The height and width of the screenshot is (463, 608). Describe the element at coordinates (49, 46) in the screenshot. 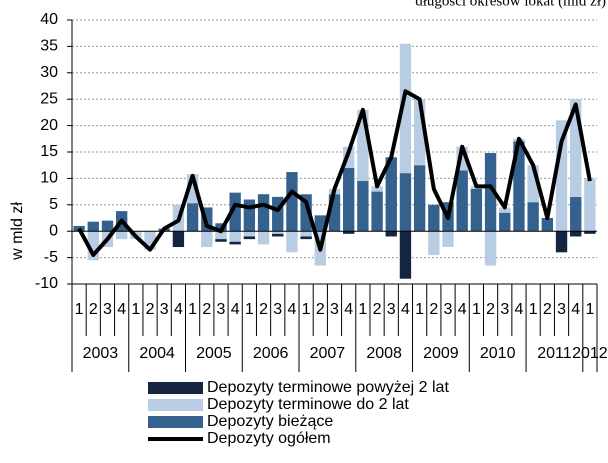

I see `y-tick-label: 35` at that location.